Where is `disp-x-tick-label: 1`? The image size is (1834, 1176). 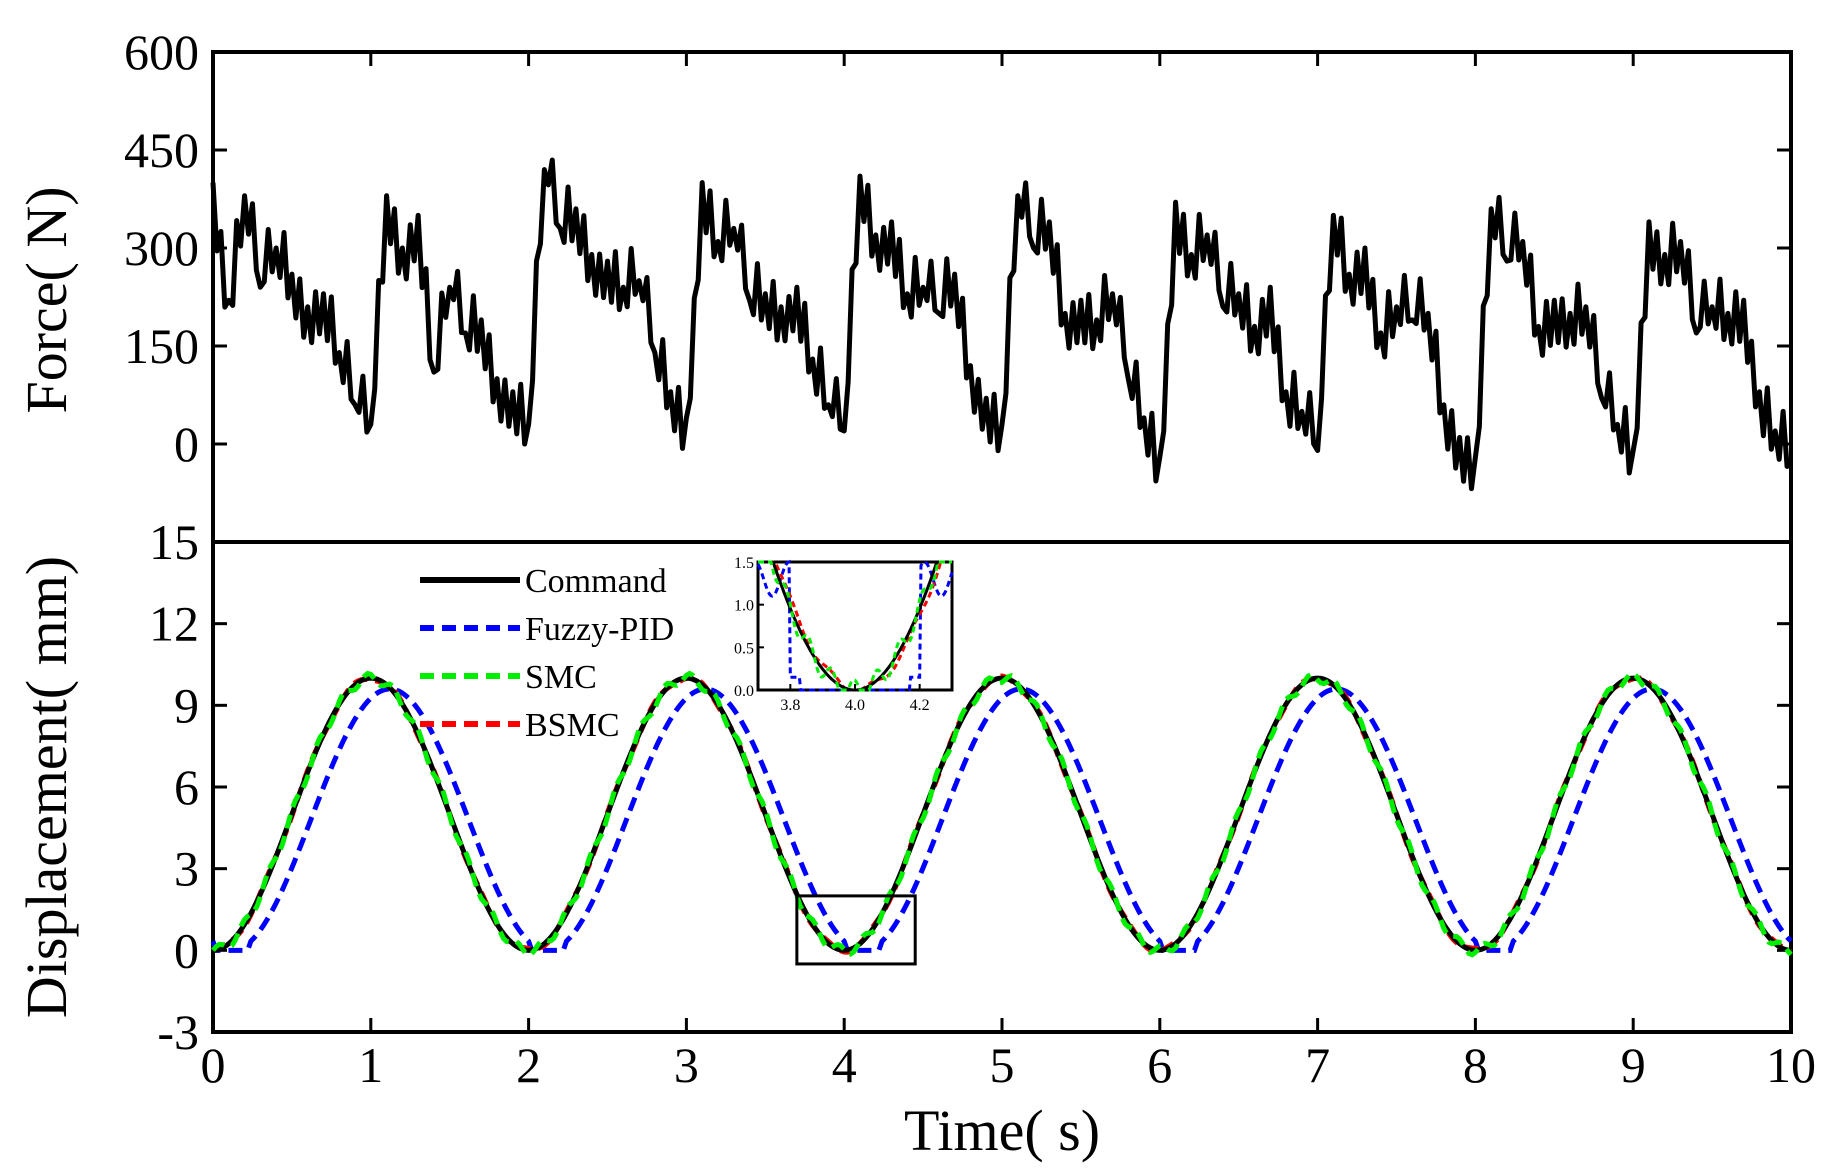
disp-x-tick-label: 1 is located at coordinates (370, 1065).